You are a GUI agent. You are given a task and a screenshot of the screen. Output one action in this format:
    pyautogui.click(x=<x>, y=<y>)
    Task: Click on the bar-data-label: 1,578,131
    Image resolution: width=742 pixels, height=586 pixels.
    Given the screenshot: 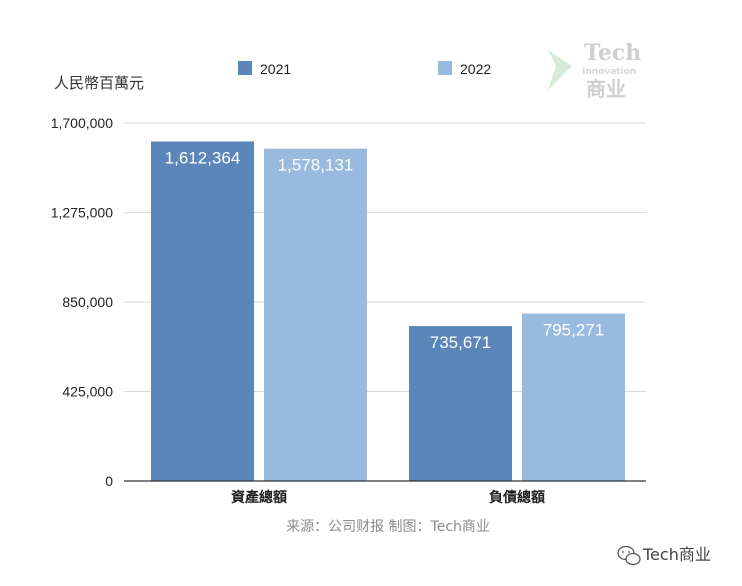 What is the action you would take?
    pyautogui.click(x=316, y=165)
    